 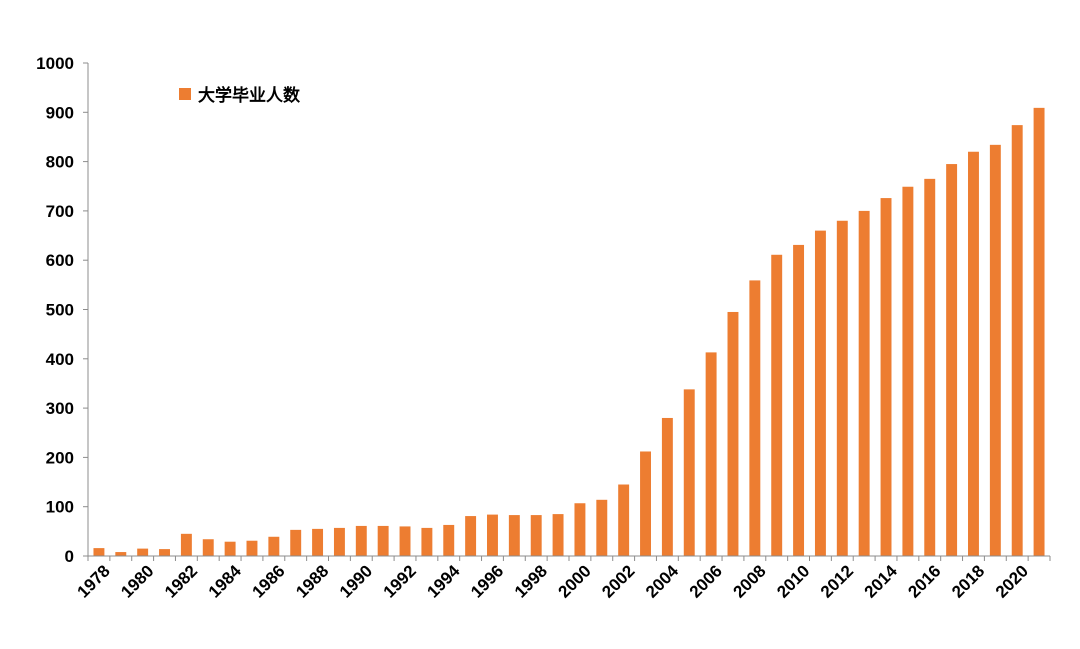 What do you see at coordinates (55, 63) in the screenshot?
I see `y-tick-label: 1000` at bounding box center [55, 63].